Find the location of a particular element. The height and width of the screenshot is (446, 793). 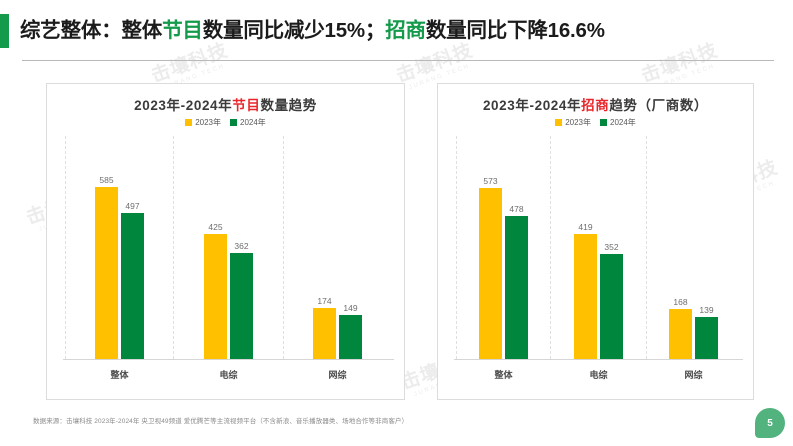

bar-column: 362 is located at coordinates (241, 247).